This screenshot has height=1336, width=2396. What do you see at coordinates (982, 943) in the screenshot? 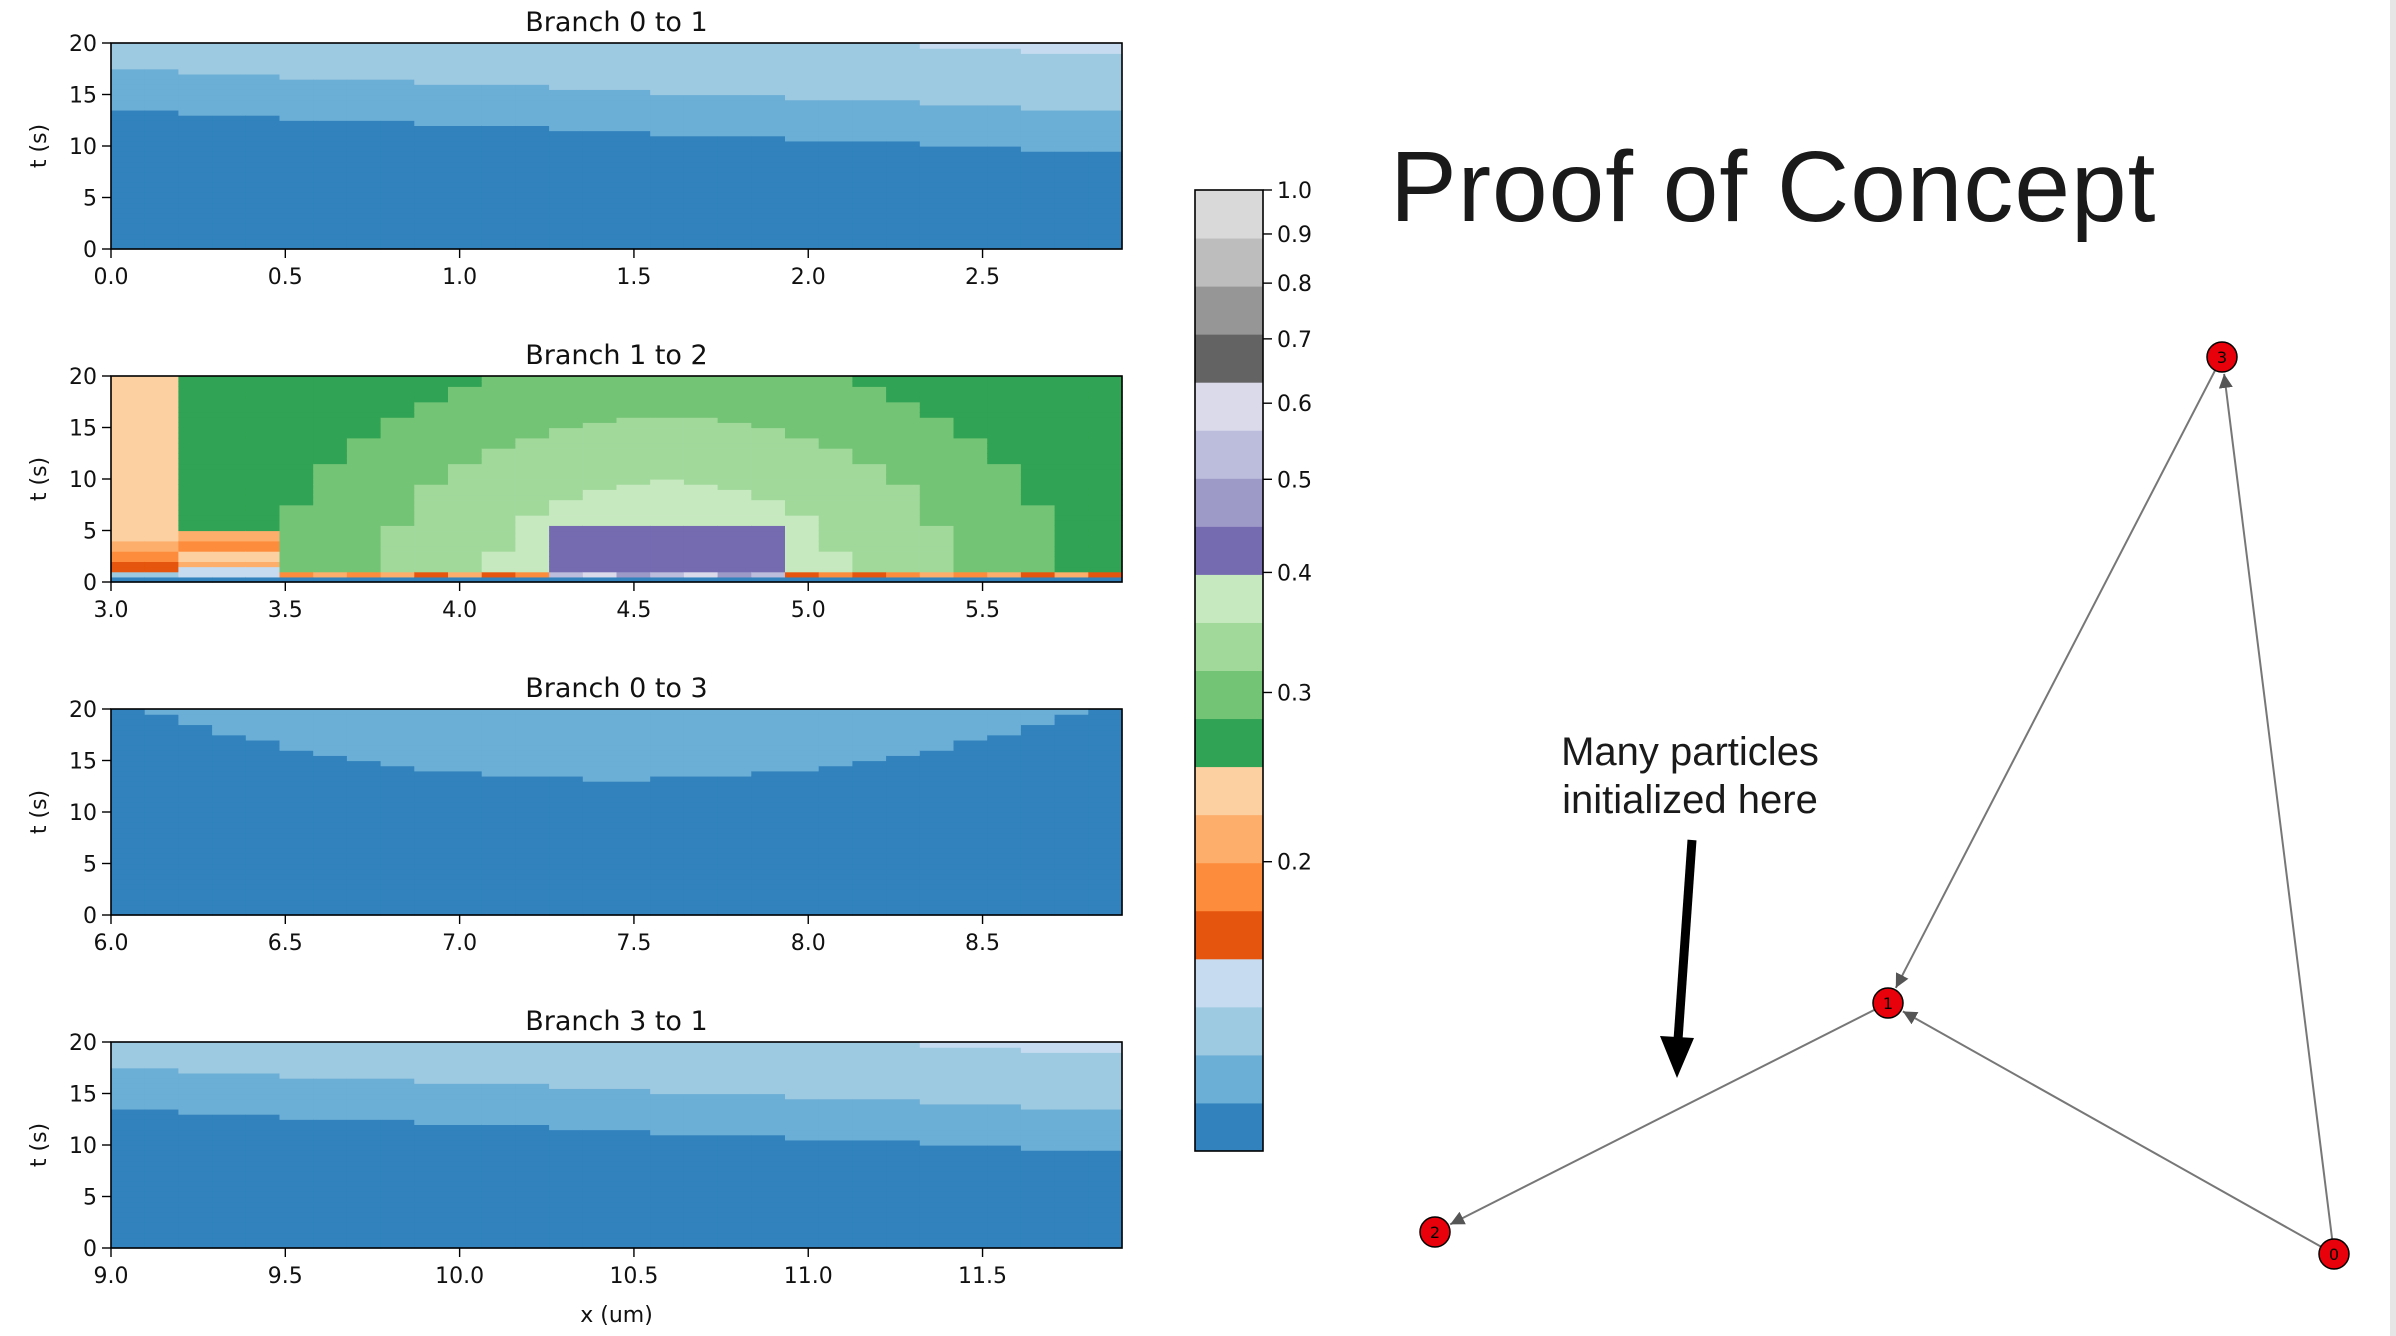
I see `x-tick-label: 8.5` at bounding box center [982, 943].